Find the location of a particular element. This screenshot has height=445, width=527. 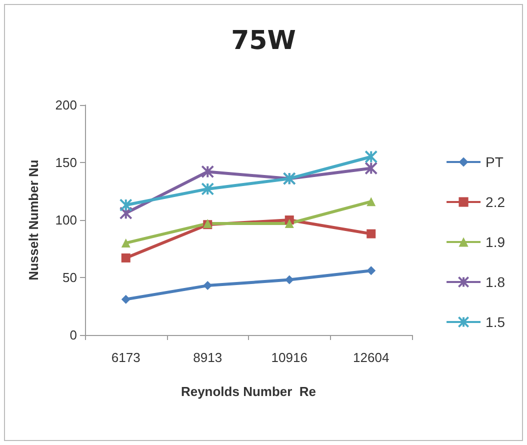

y-tick-label: 200 is located at coordinates (66, 105).